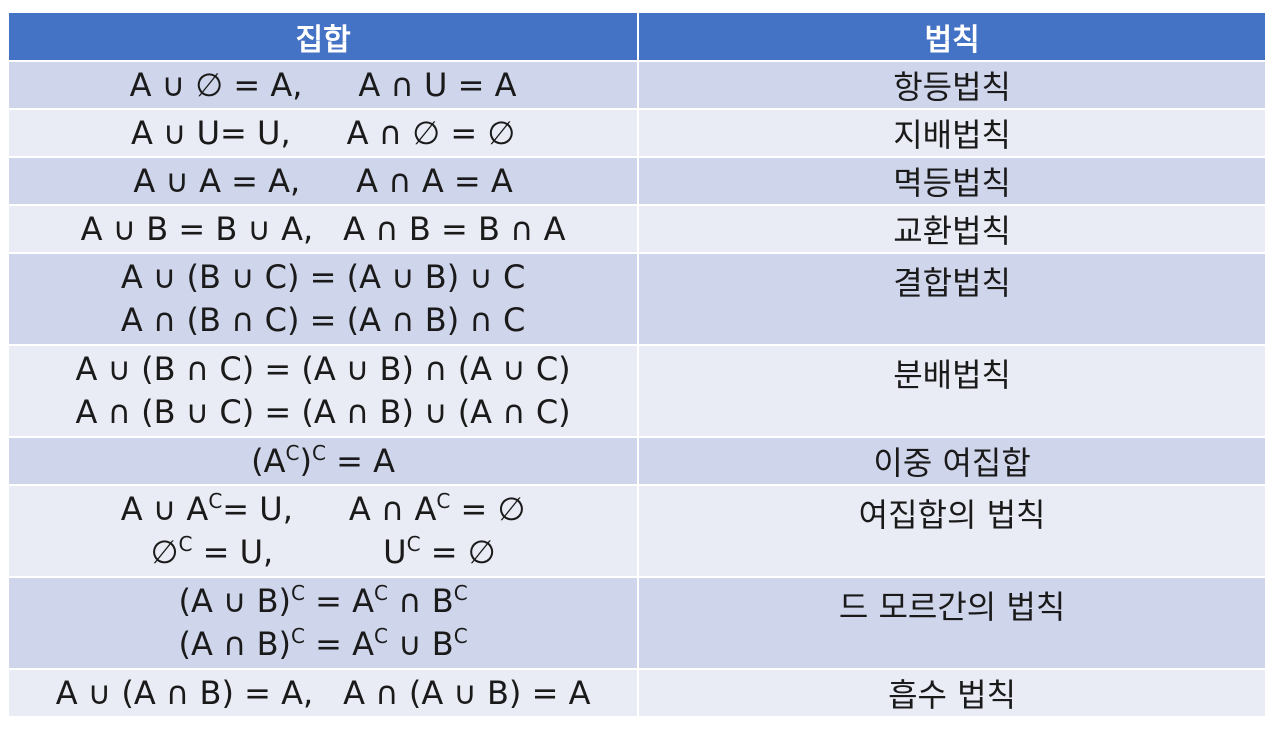  I want to click on formula-part: A ∩ A = A, so click(434, 180).